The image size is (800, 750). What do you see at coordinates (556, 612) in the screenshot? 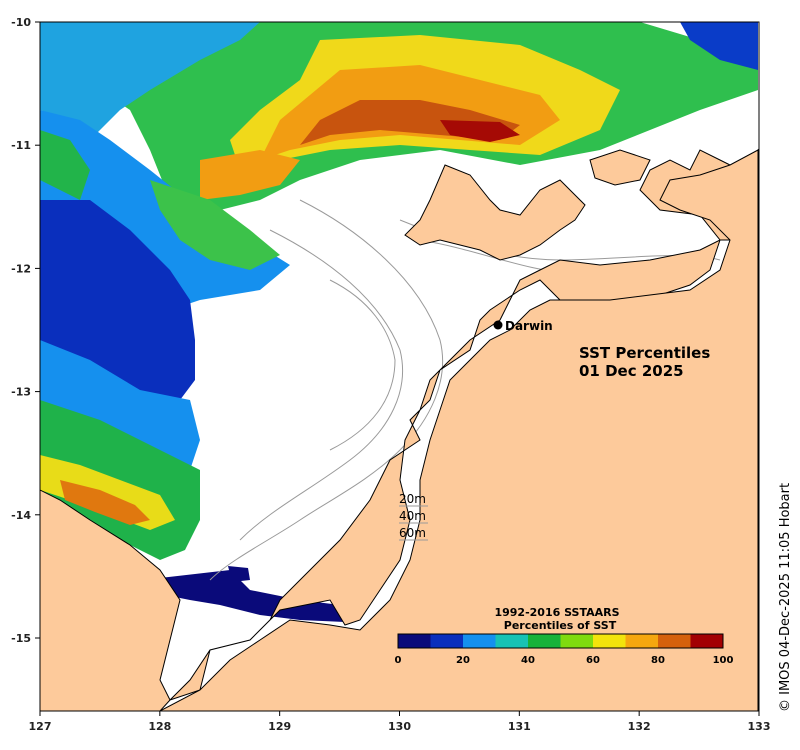
I see `legend-title-line1: 1992-2016 SSTAARS` at bounding box center [556, 612].